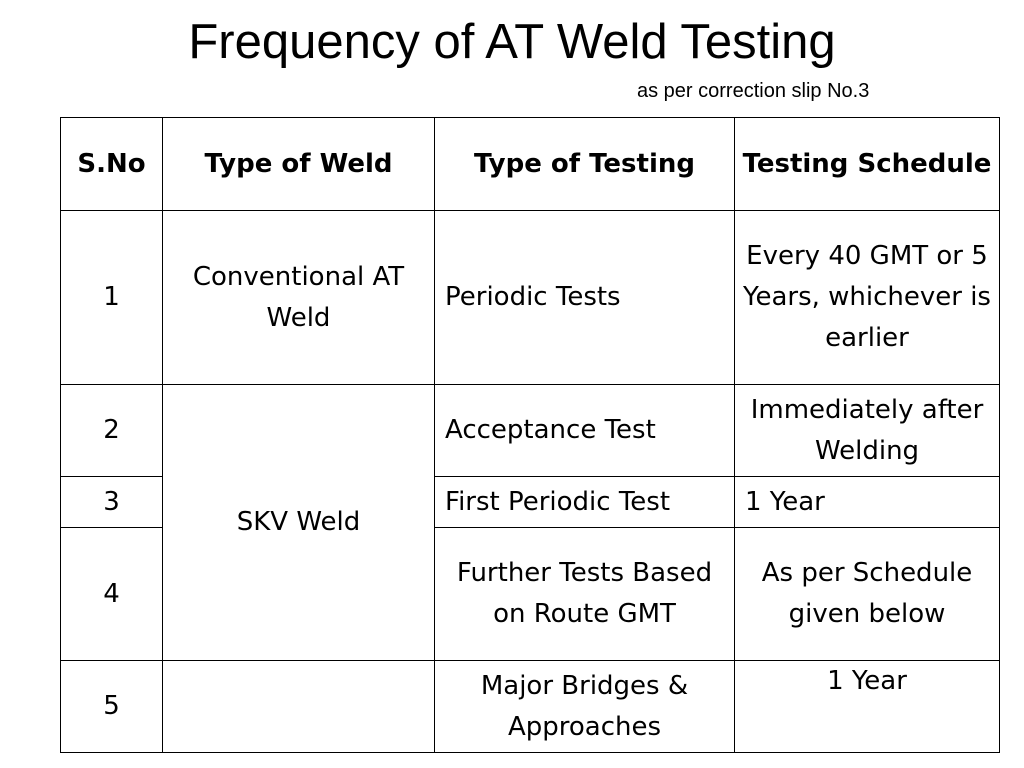 The height and width of the screenshot is (768, 1024). What do you see at coordinates (584, 502) in the screenshot?
I see `cell-testing: First Periodic Test` at bounding box center [584, 502].